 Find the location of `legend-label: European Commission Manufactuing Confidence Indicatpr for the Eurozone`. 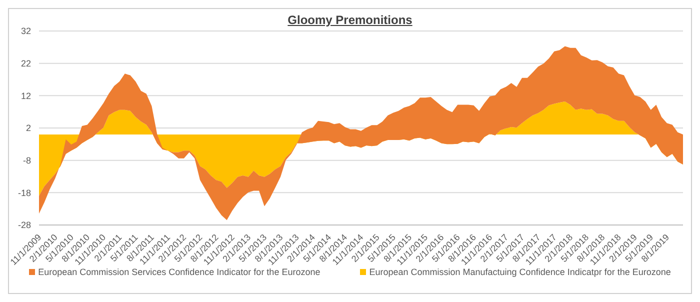

legend-label: European Commission Manufactuing Confidence Indicatpr for the Eurozone is located at coordinates (520, 272).